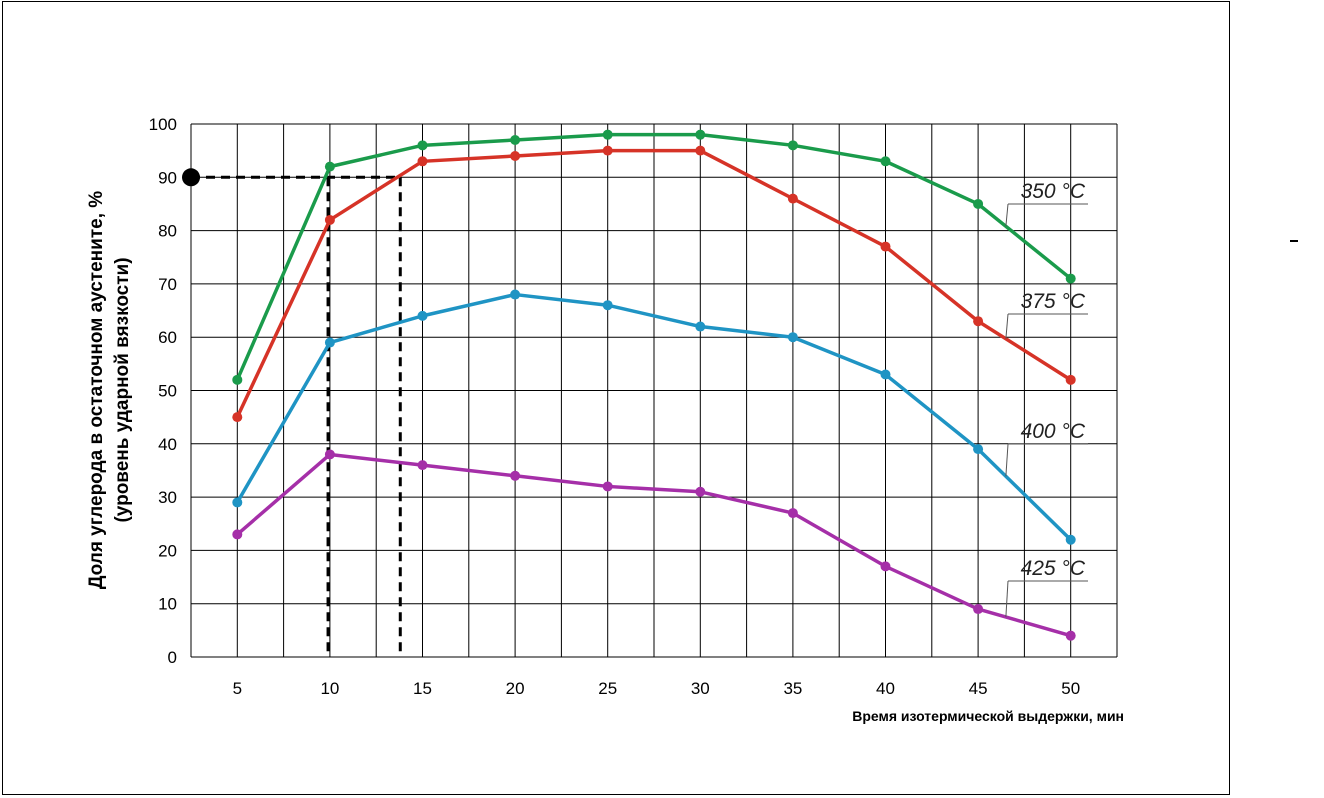 The height and width of the screenshot is (798, 1324). What do you see at coordinates (96, 390) in the screenshot?
I see `y-axis-label-line1: Доля углерода в остаточном аустените, %` at bounding box center [96, 390].